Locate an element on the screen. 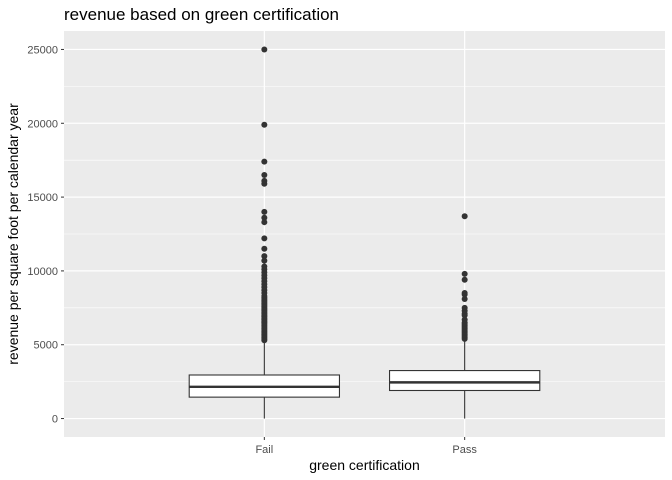 The image size is (672, 480). y-tick-label: 20000 is located at coordinates (42, 124).